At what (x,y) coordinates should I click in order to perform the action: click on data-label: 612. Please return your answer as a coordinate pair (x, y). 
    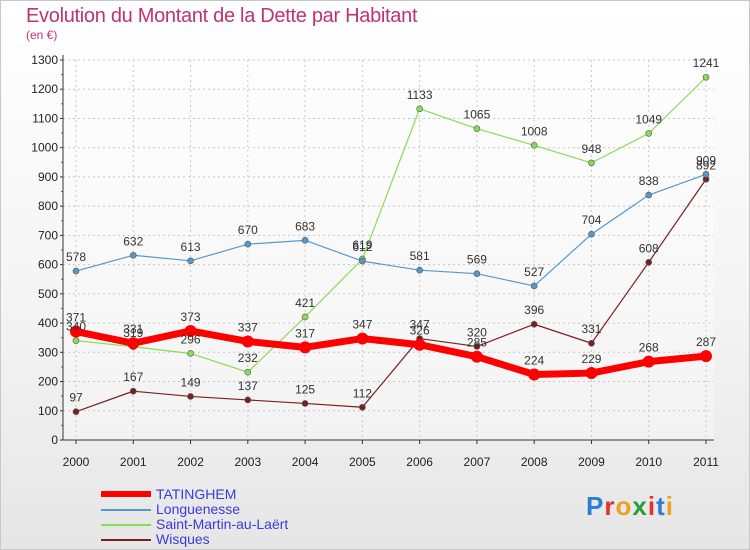
    Looking at the image, I should click on (362, 247).